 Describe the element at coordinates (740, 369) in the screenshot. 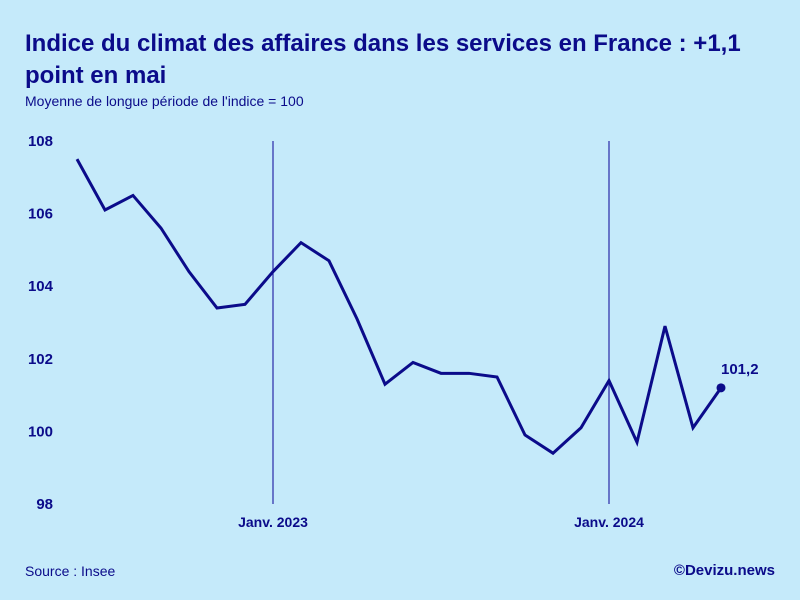

I see `last-value-label: 101,2` at that location.